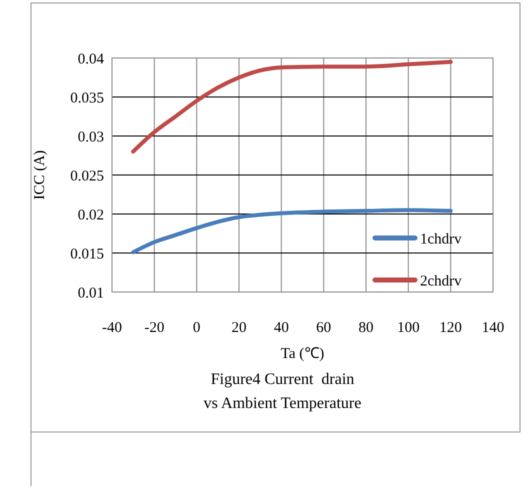 This screenshot has width=532, height=489. Describe the element at coordinates (302, 354) in the screenshot. I see `x-axis-title: Ta (℃)` at that location.